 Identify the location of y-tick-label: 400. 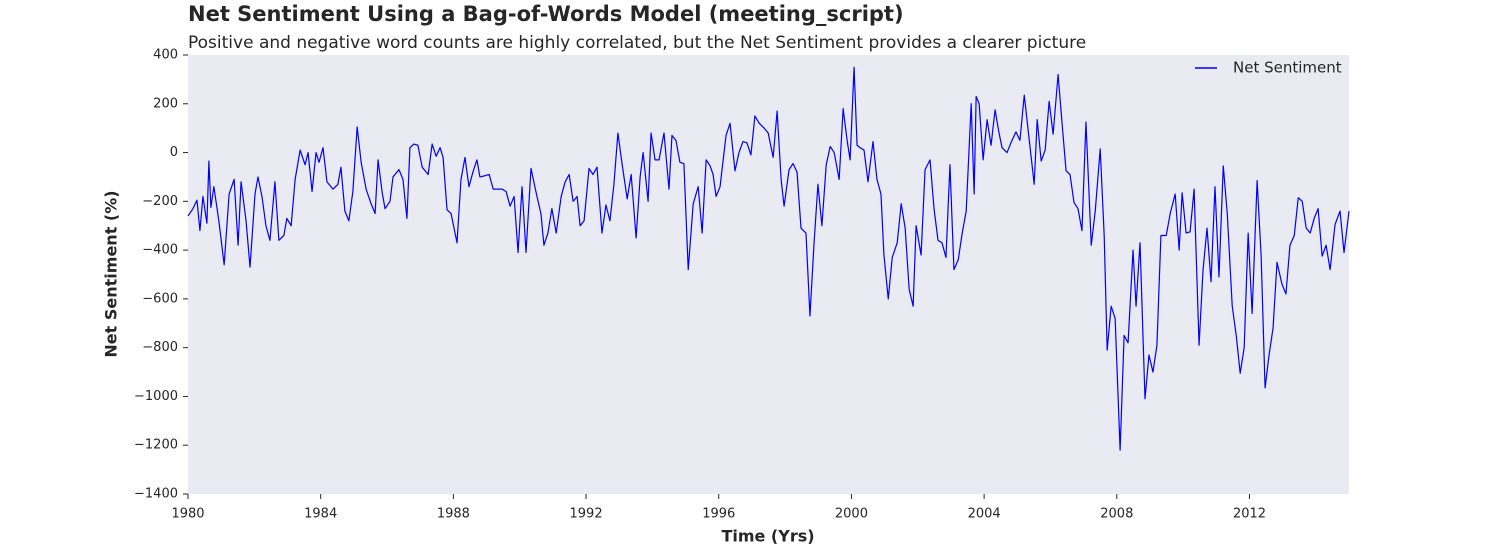
(165, 55).